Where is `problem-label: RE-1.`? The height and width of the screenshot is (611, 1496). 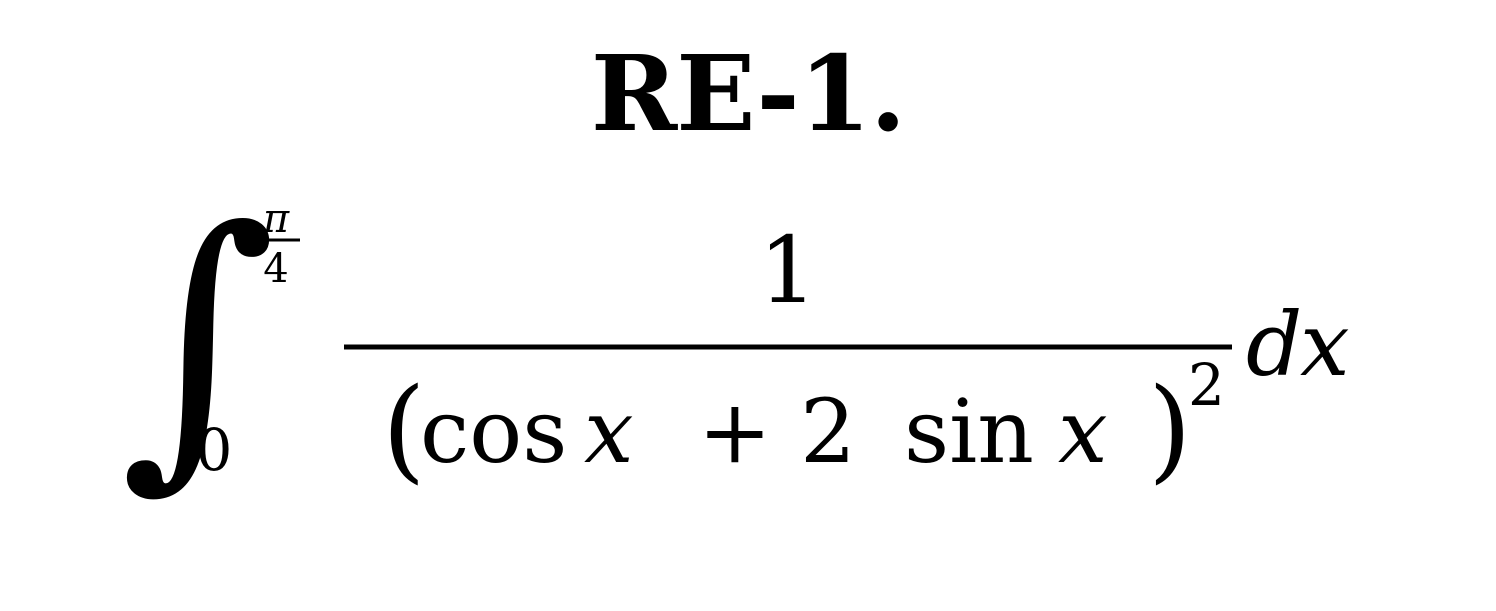 problem-label: RE-1. is located at coordinates (748, 93).